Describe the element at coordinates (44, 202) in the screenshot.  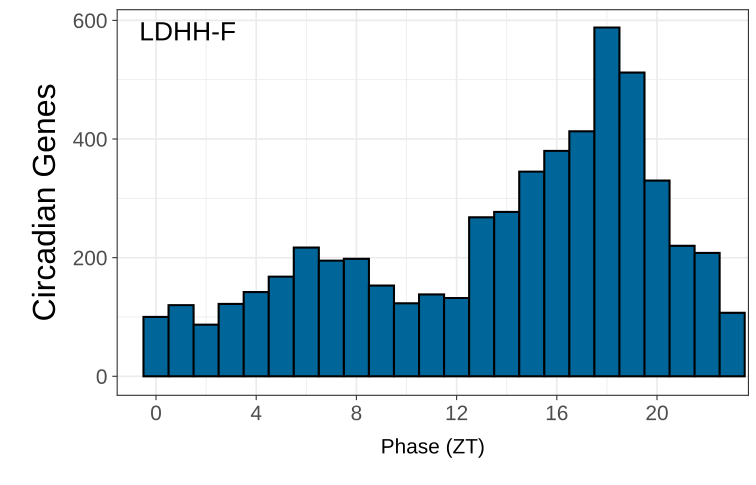
I see `y-axis-title: Circadian Genes` at that location.